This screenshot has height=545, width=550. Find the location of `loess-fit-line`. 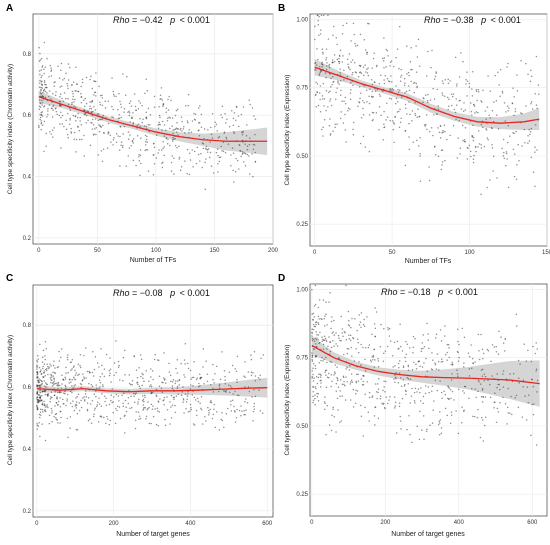

loess-fit-line is located at coordinates (153, 119).